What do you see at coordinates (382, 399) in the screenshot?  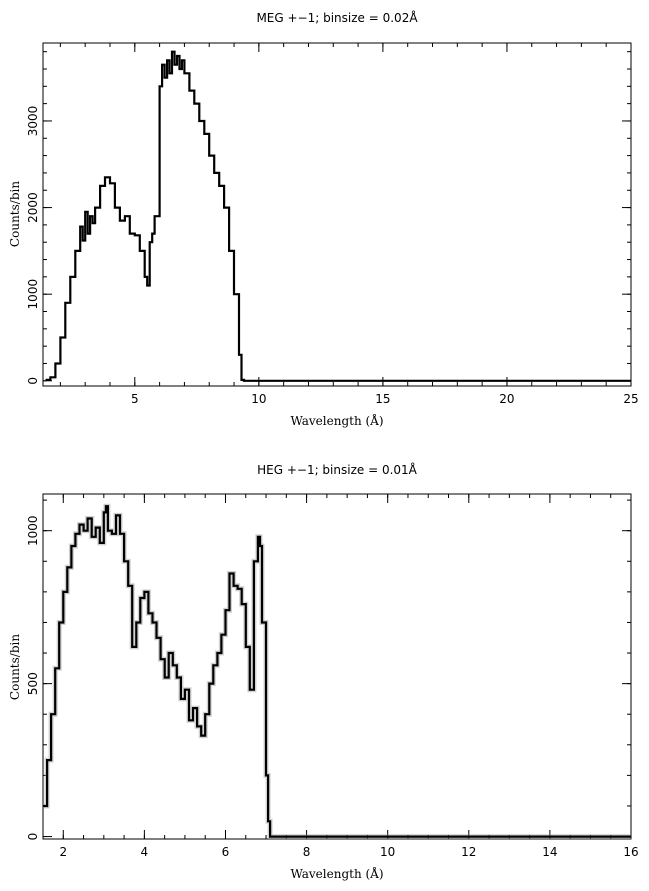 I see `meg-x-tick-label: 15` at bounding box center [382, 399].